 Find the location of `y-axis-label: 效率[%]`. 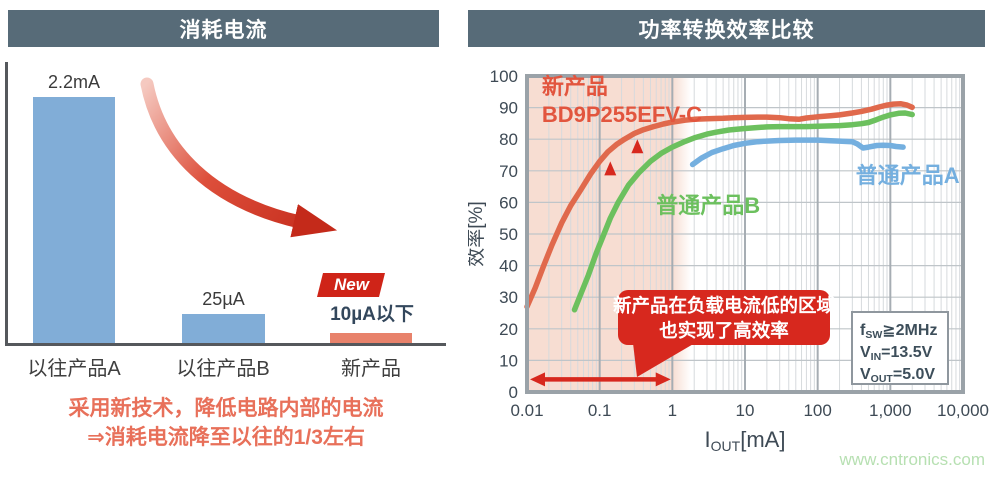

y-axis-label: 效率[%] is located at coordinates (477, 233).